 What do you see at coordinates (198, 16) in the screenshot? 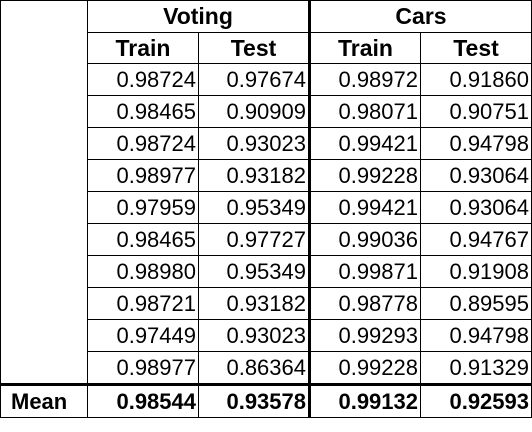
I see `group-header-voting: Voting` at bounding box center [198, 16].